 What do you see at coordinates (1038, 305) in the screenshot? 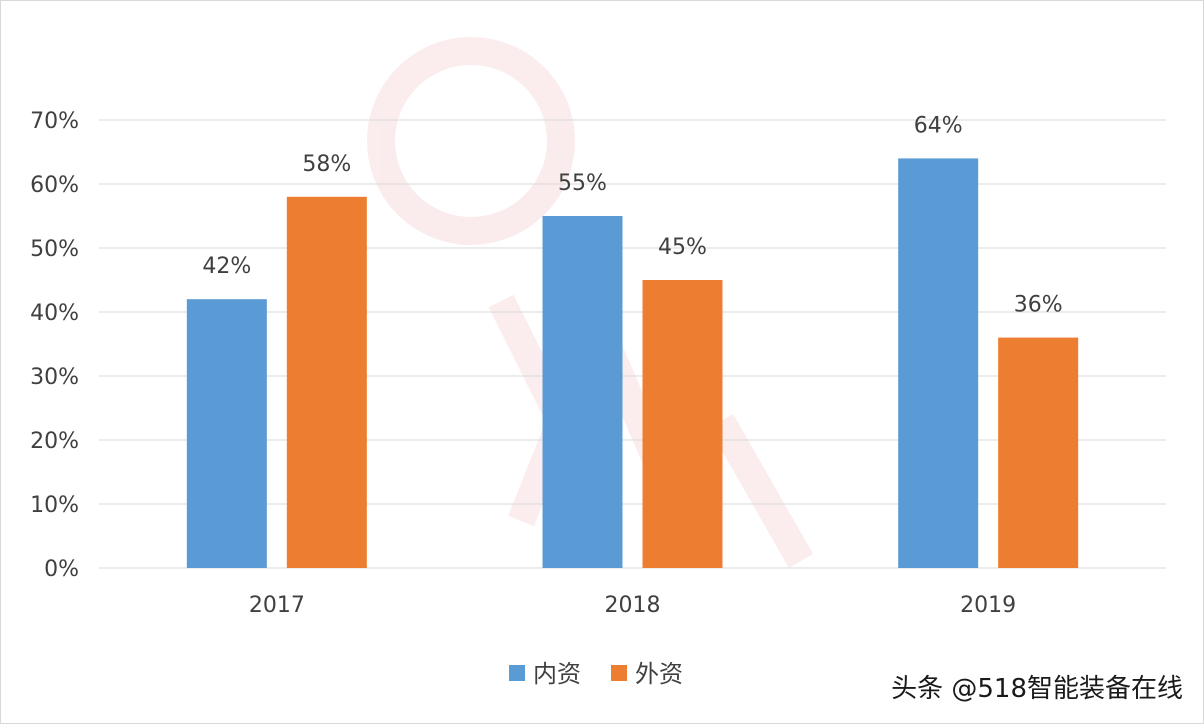
I see `data-label: 36%` at bounding box center [1038, 305].